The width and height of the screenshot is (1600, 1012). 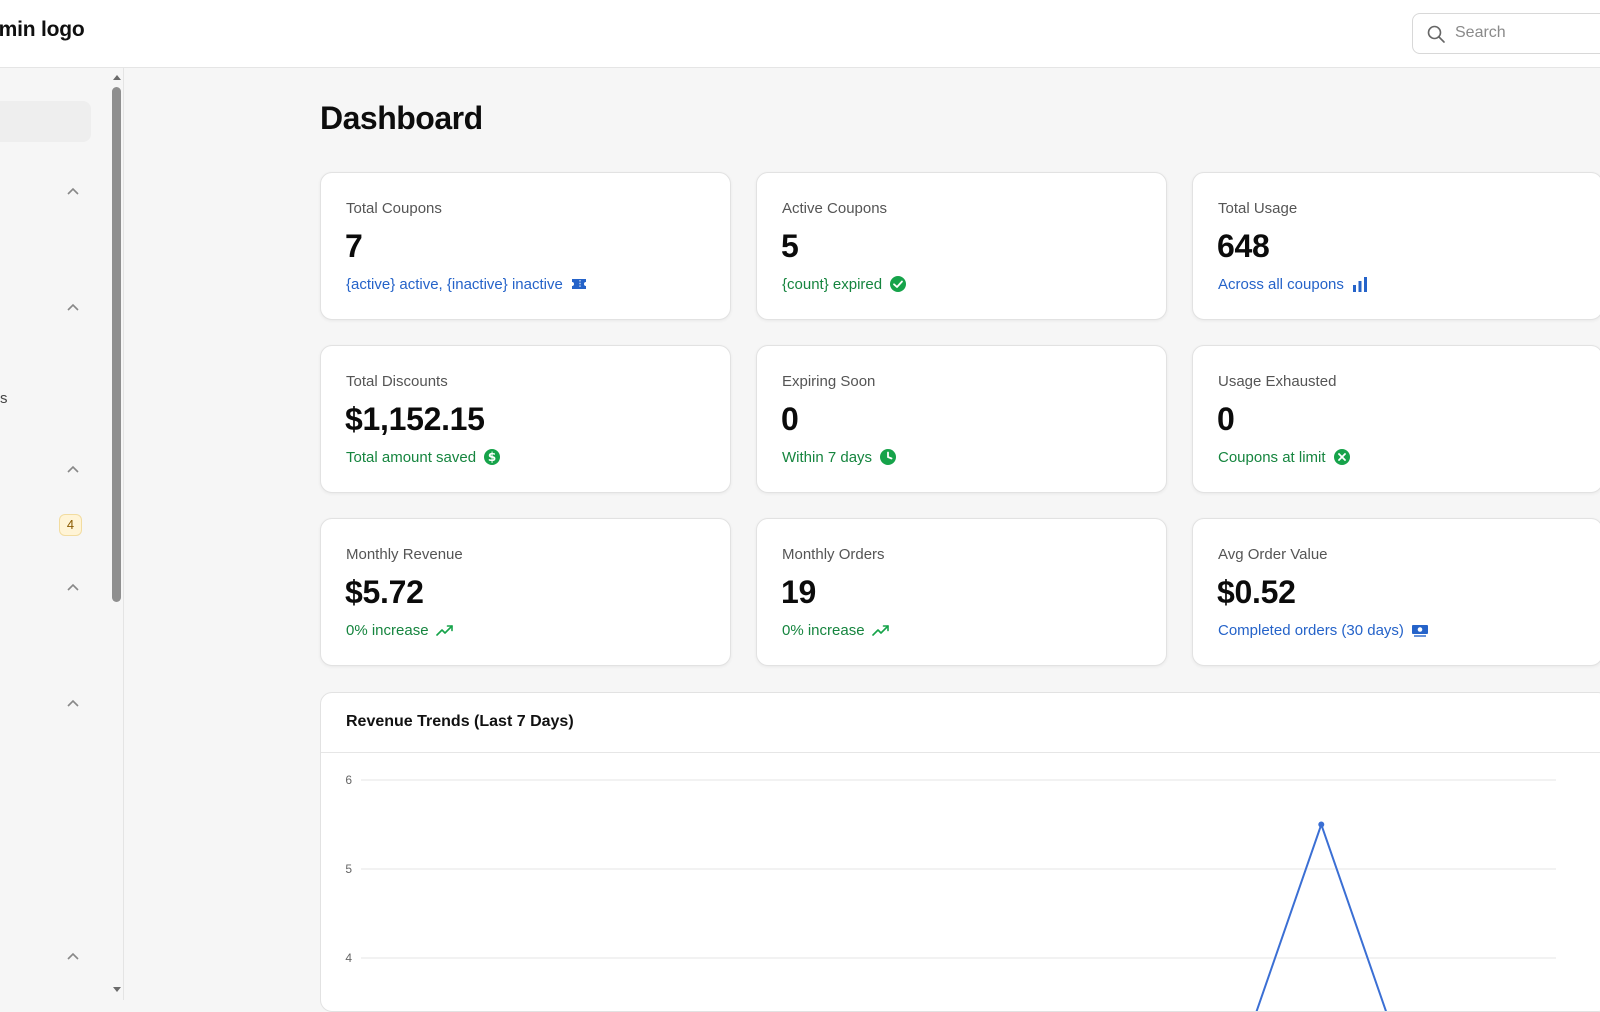 What do you see at coordinates (401, 118) in the screenshot?
I see `page-title: Dashboard` at bounding box center [401, 118].